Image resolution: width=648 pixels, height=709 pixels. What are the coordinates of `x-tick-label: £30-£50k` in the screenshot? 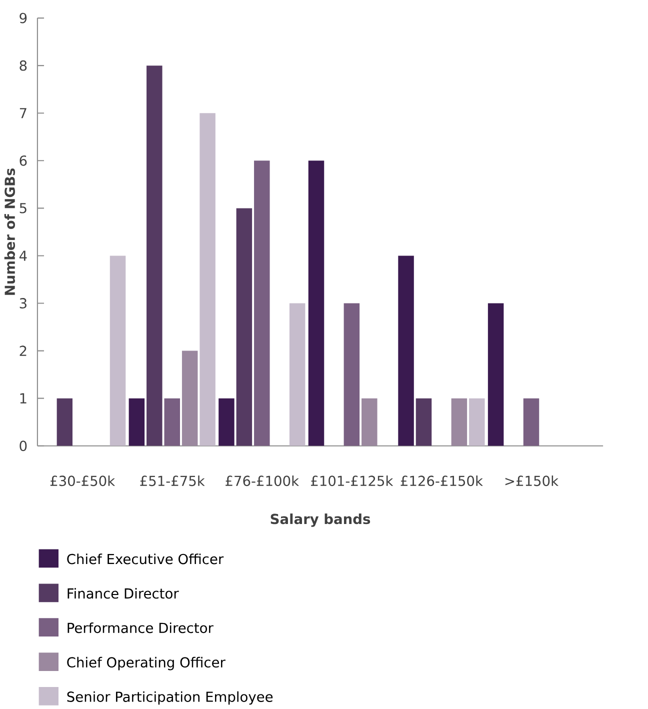 It's located at (82, 480).